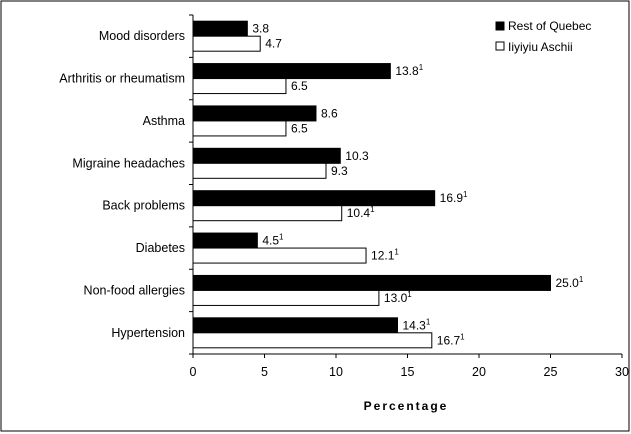 Image resolution: width=631 pixels, height=434 pixels. I want to click on bar-rest-of-quebec-non-food-allergies, so click(371, 282).